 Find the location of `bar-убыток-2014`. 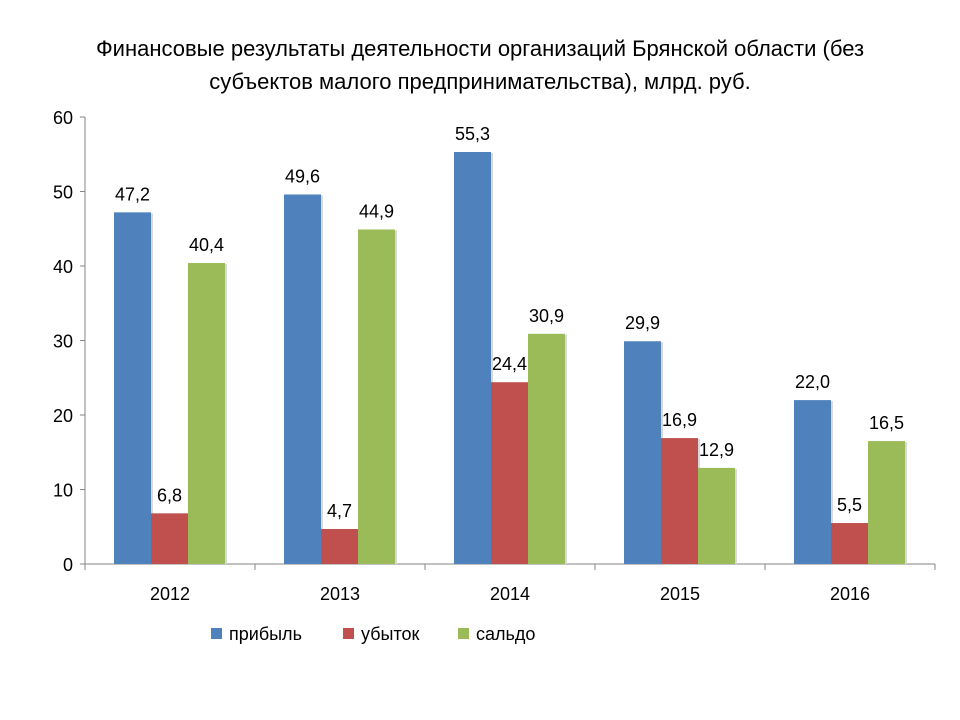

bar-убыток-2014 is located at coordinates (509, 473).